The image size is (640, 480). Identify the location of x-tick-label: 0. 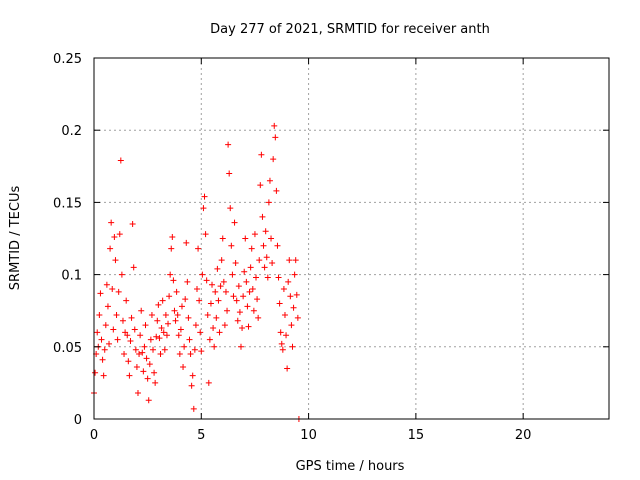
(94, 435).